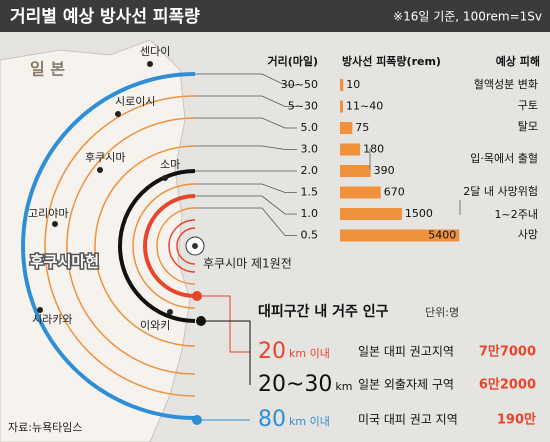  What do you see at coordinates (310, 192) in the screenshot?
I see `distance: 1.5` at bounding box center [310, 192].